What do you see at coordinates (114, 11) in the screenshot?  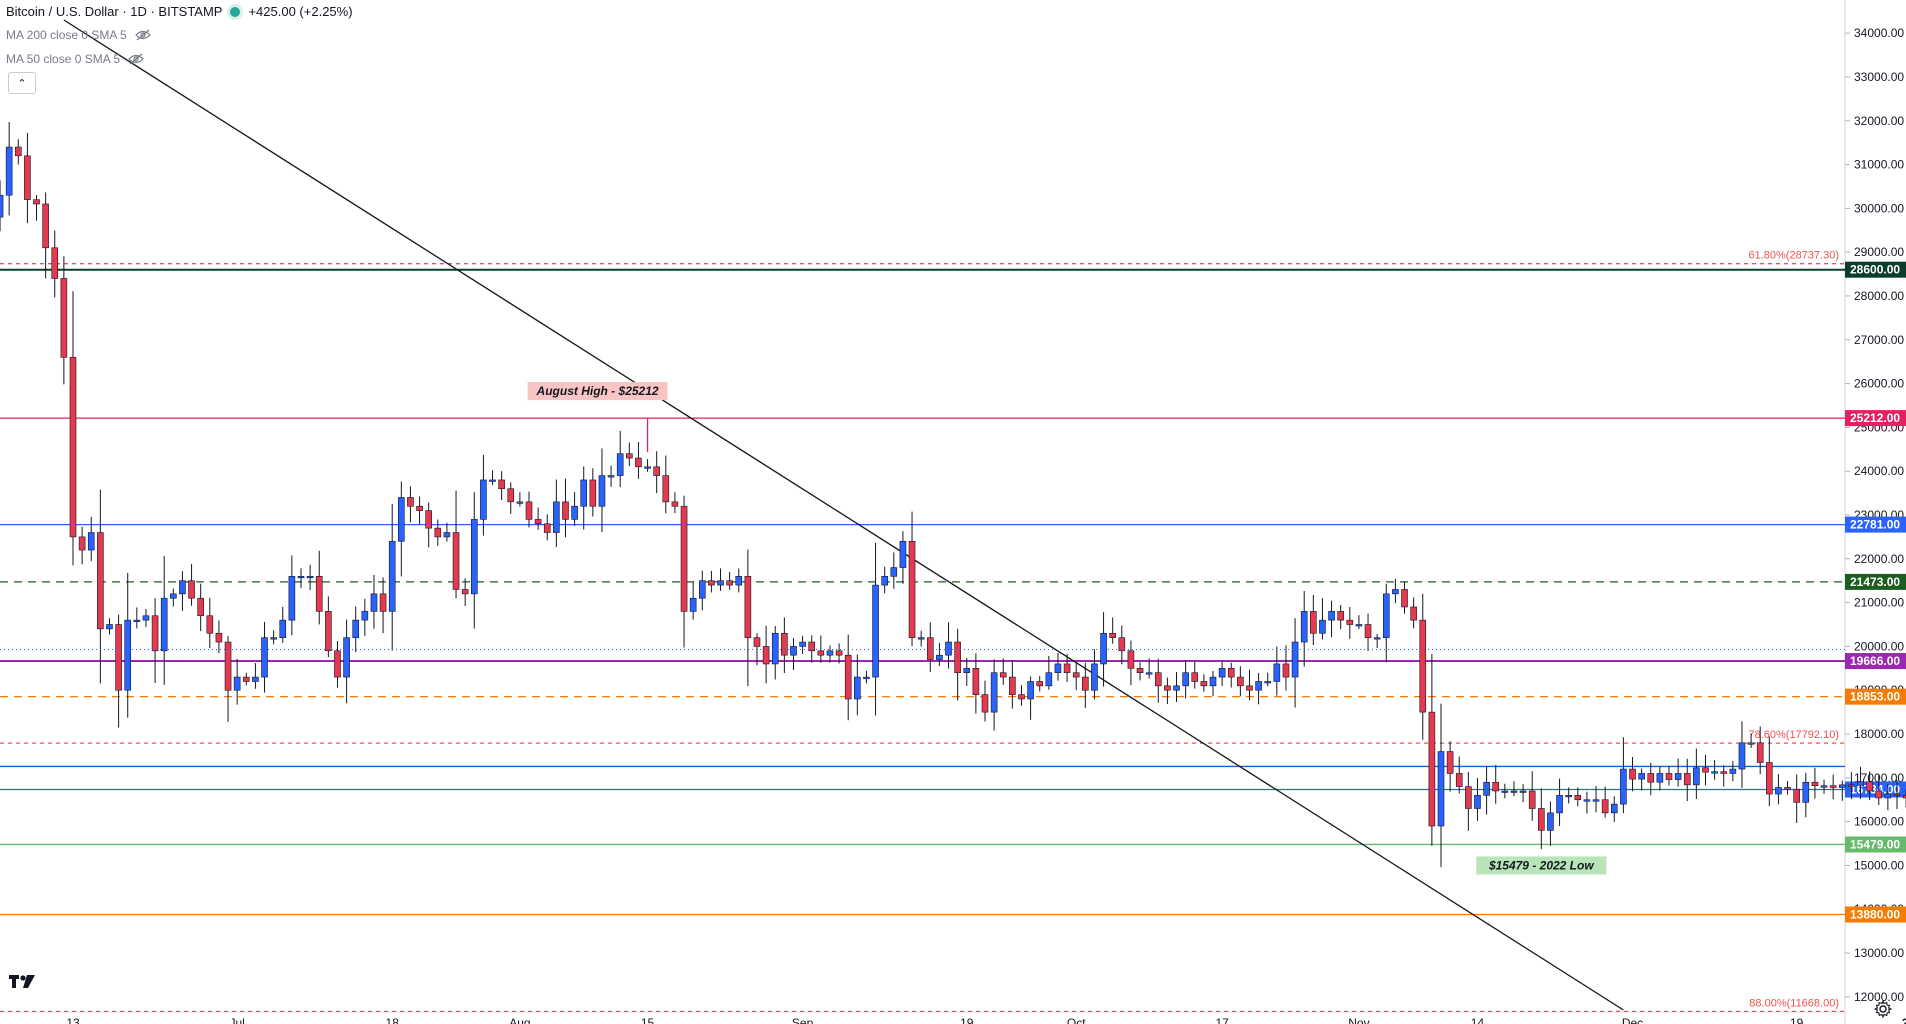 I see `symbol-title: Bitcoin / U.S. Dollar · 1D · BITSTAMP` at bounding box center [114, 11].